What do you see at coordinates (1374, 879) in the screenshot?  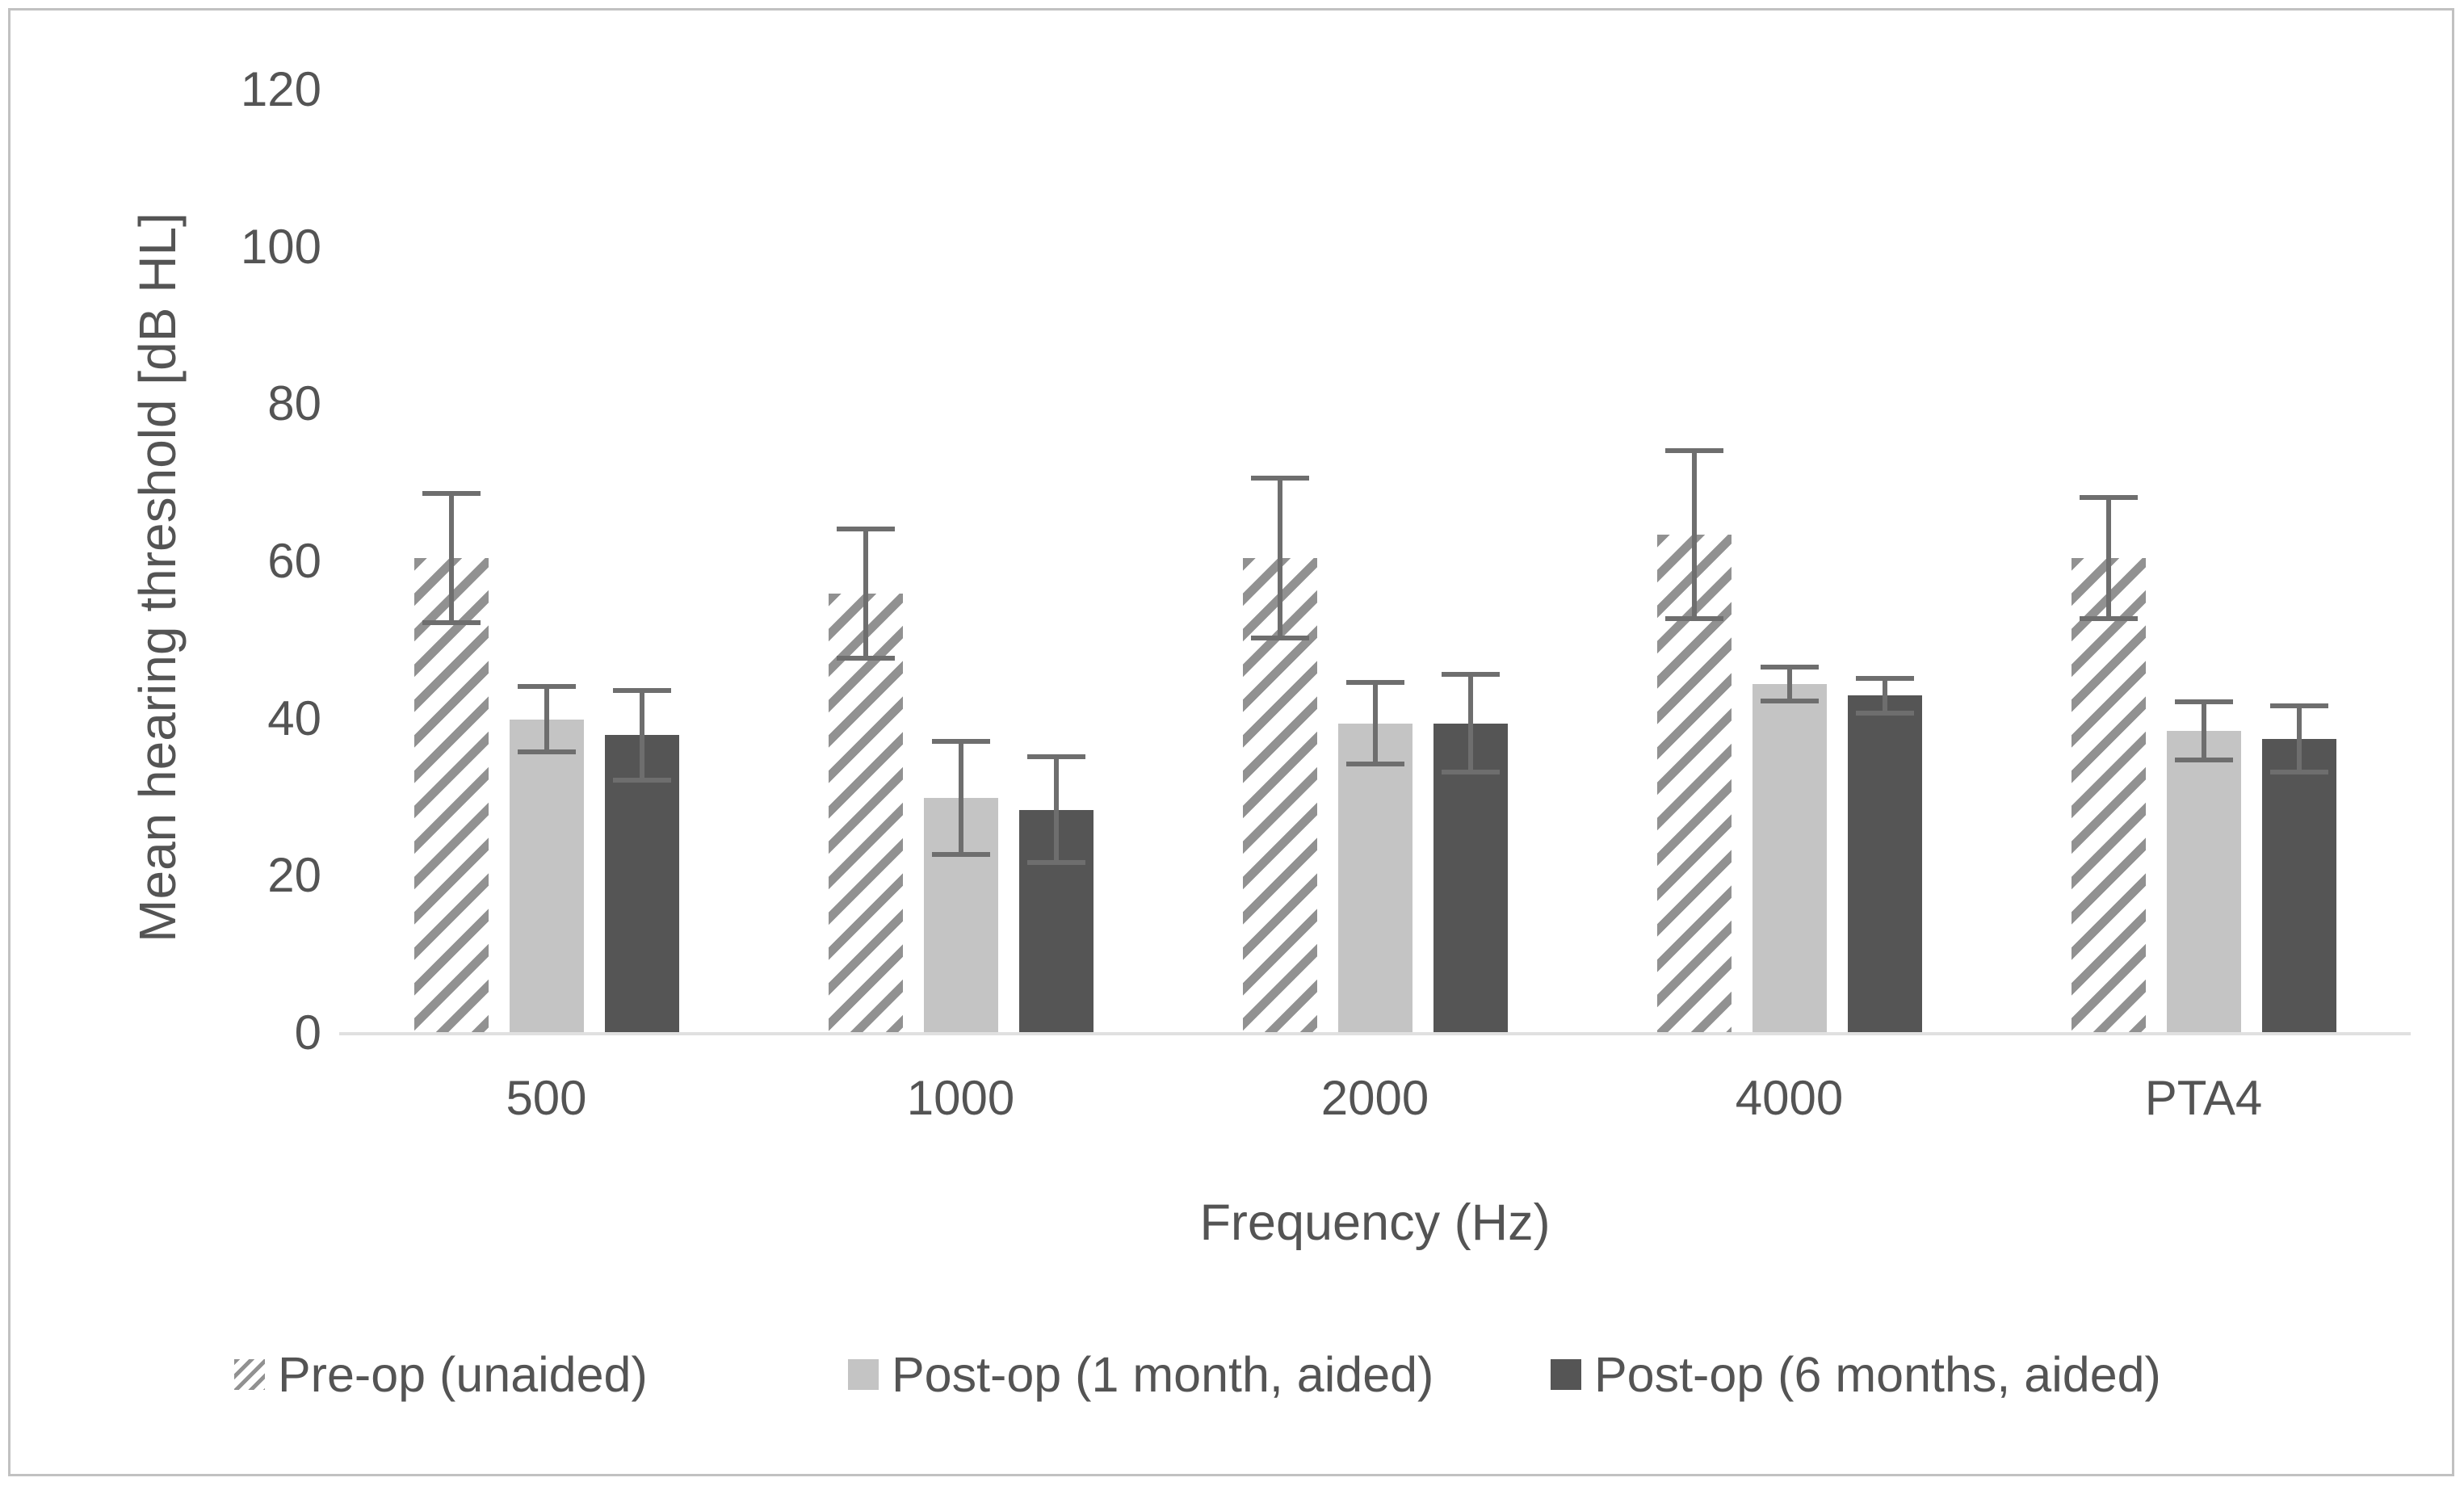 I see `bar-post-op-1-month-aided-2000` at bounding box center [1374, 879].